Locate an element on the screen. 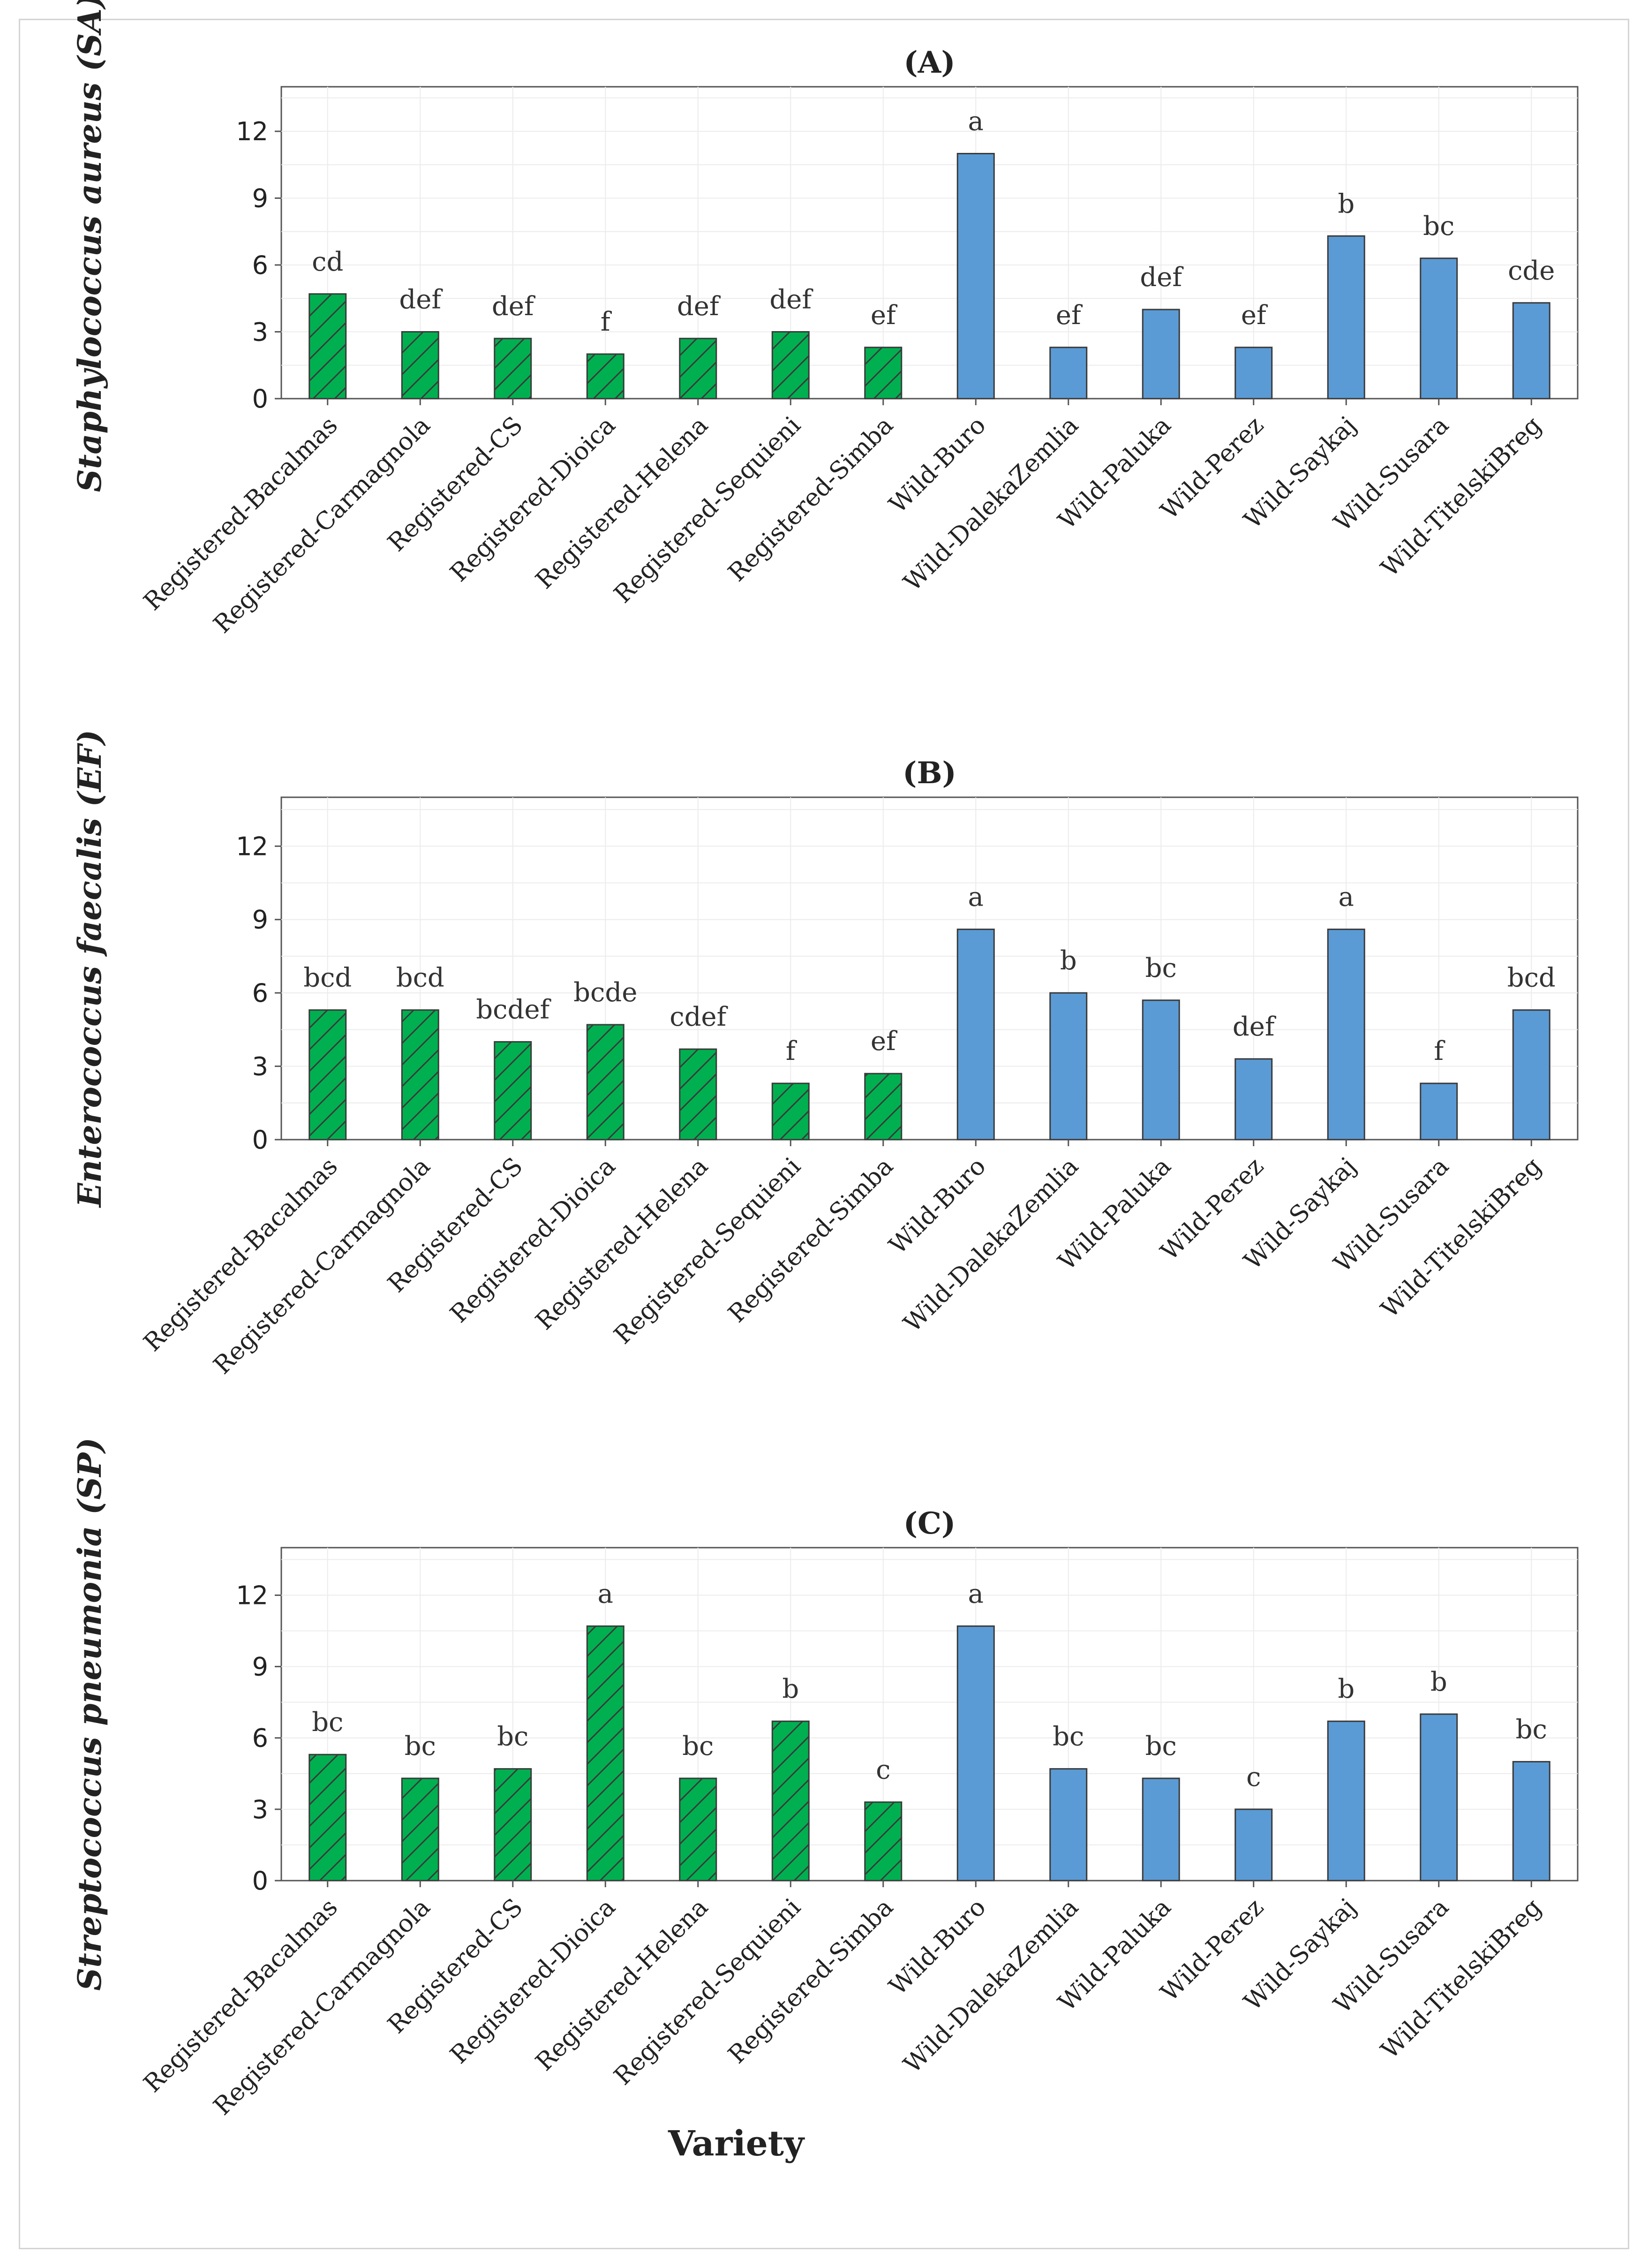 The image size is (1648, 2268). panel-title: (A) is located at coordinates (929, 62).